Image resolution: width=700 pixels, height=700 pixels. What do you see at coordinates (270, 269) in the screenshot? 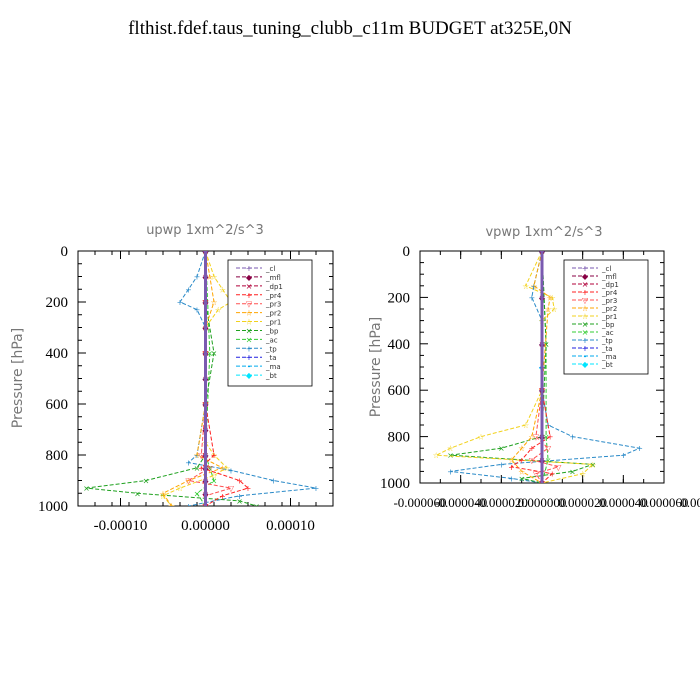
I see `legend-entry-label: _cl` at bounding box center [270, 269].